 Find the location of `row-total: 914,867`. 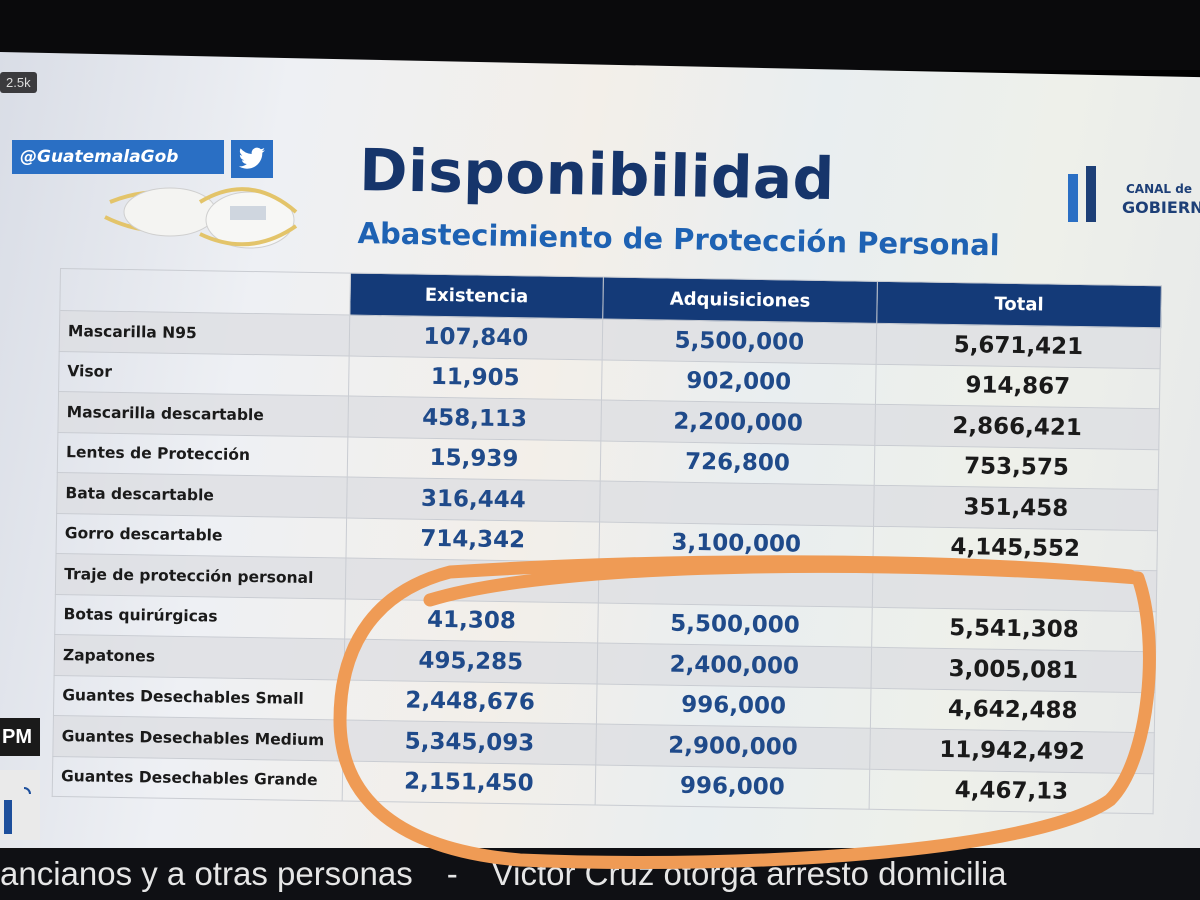

row-total: 914,867 is located at coordinates (1018, 386).